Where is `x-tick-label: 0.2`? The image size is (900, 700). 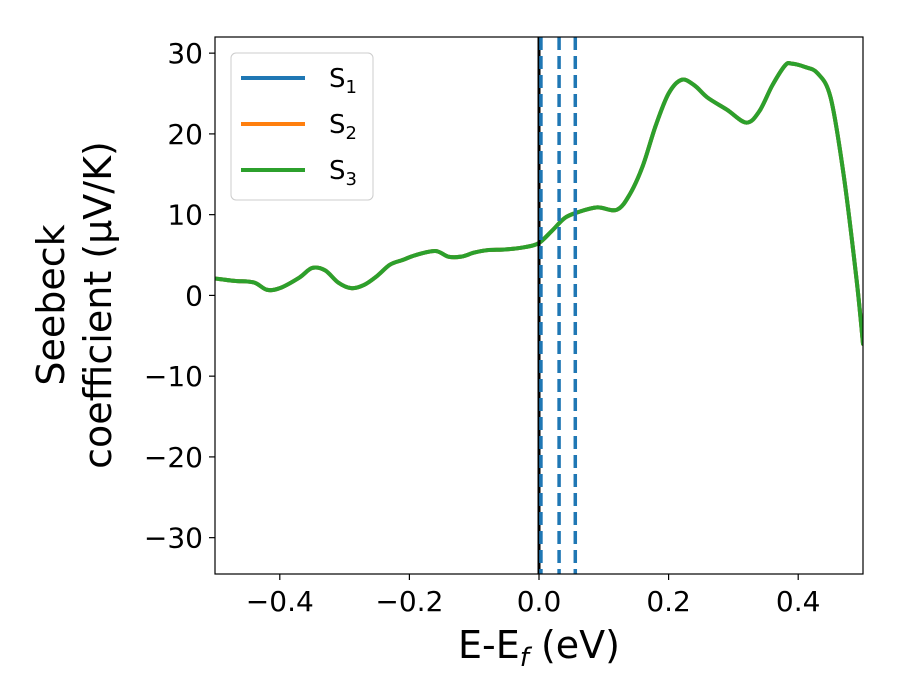
x-tick-label: 0.2 is located at coordinates (668, 601).